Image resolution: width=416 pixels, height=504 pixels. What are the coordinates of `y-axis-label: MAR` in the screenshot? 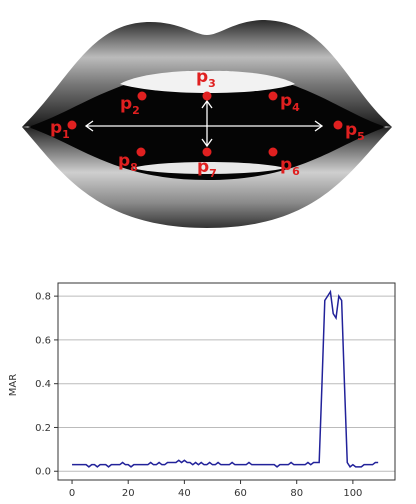 It's located at (13, 385).